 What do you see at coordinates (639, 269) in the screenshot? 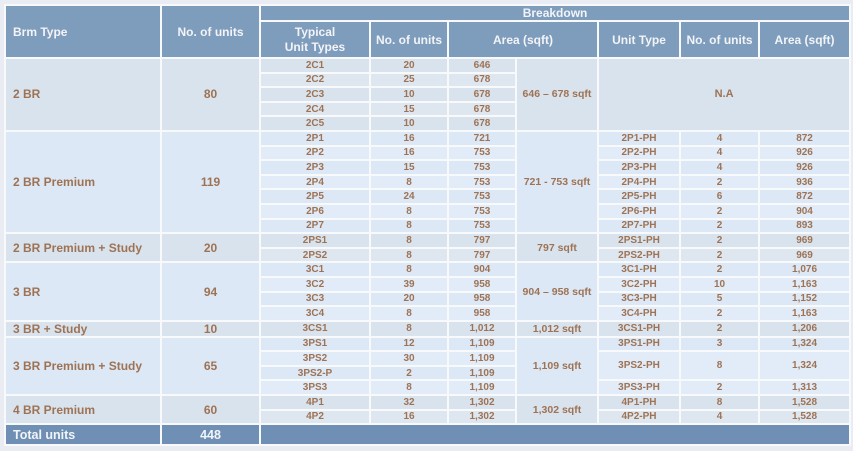
I see `ph-type-cell: 3C1-PH` at bounding box center [639, 269].